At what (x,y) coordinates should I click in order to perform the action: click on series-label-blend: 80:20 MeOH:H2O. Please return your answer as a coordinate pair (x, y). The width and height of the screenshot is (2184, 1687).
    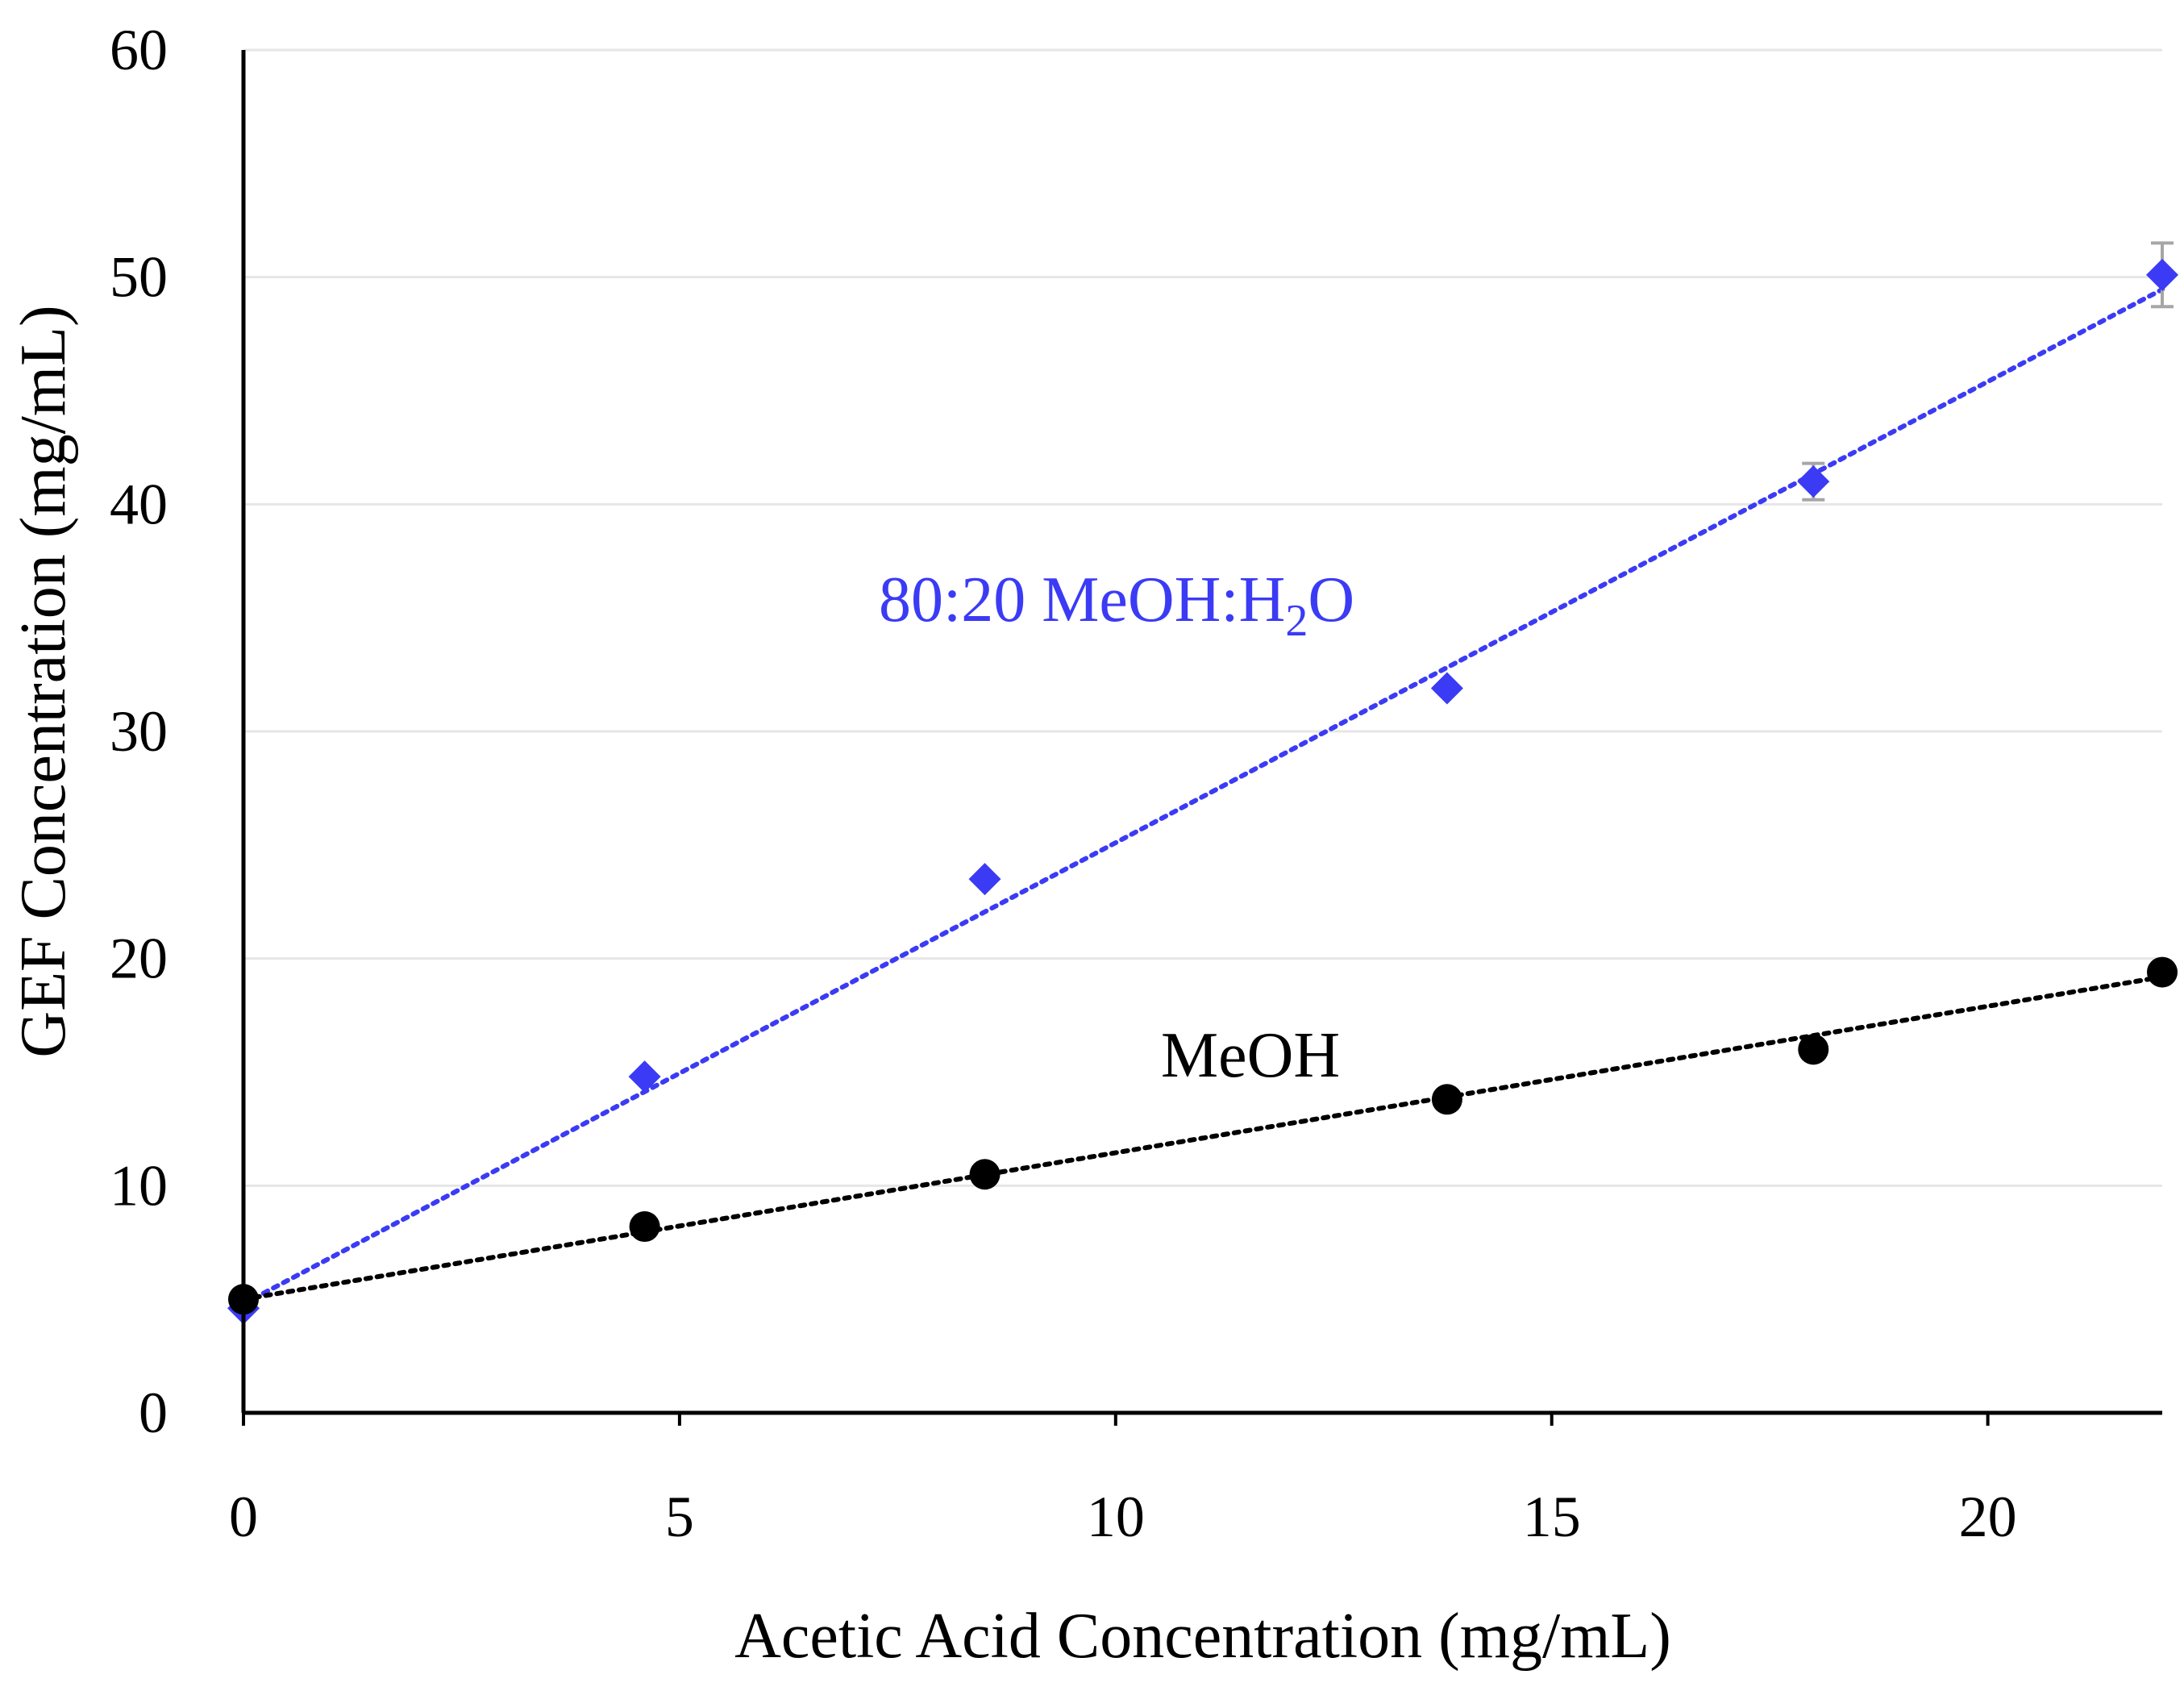
    Looking at the image, I should click on (1116, 605).